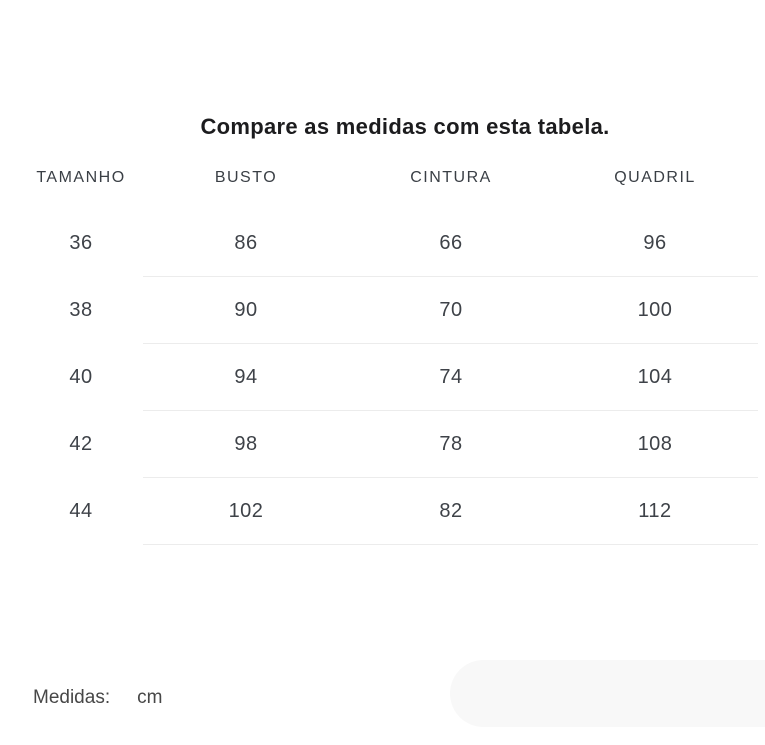  What do you see at coordinates (451, 309) in the screenshot?
I see `table-cell: 70` at bounding box center [451, 309].